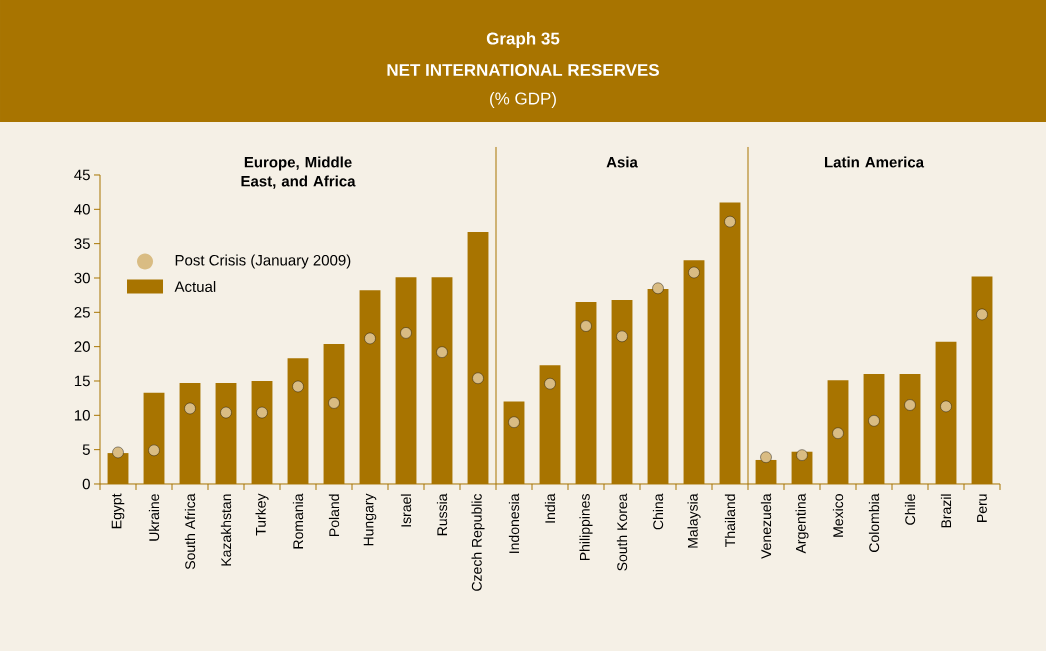  I want to click on x-tick-label: Mexico, so click(838, 515).